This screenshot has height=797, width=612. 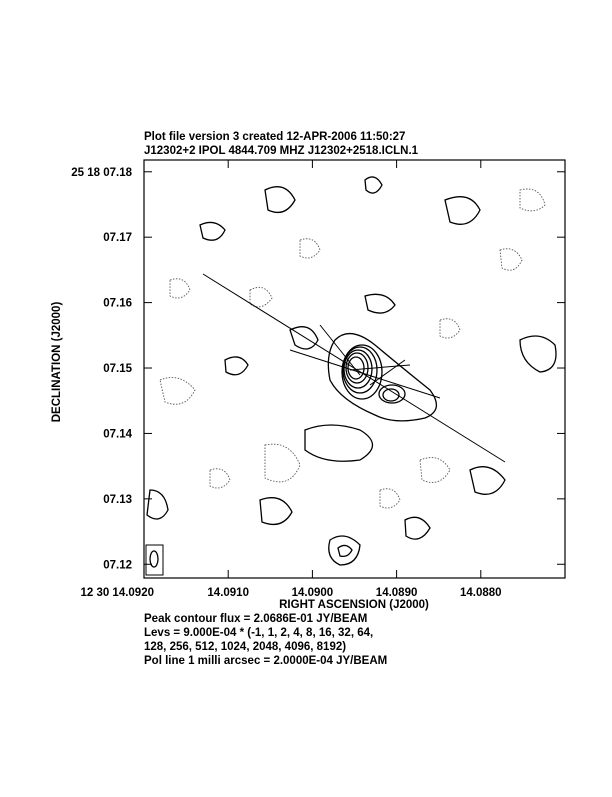 What do you see at coordinates (117, 500) in the screenshot?
I see `y-tick-label: 07.13` at bounding box center [117, 500].